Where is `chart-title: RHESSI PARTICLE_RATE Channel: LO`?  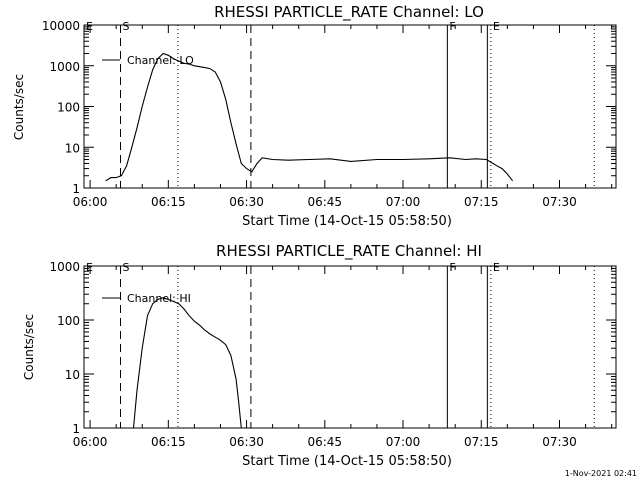 chart-title: RHESSI PARTICLE_RATE Channel: LO is located at coordinates (349, 12).